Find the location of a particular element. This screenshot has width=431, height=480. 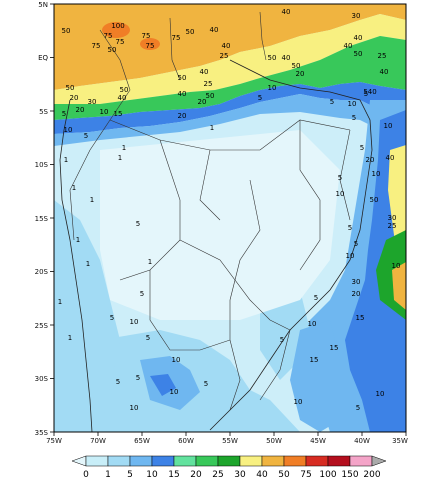

lon-label: 60W is located at coordinates (186, 441).